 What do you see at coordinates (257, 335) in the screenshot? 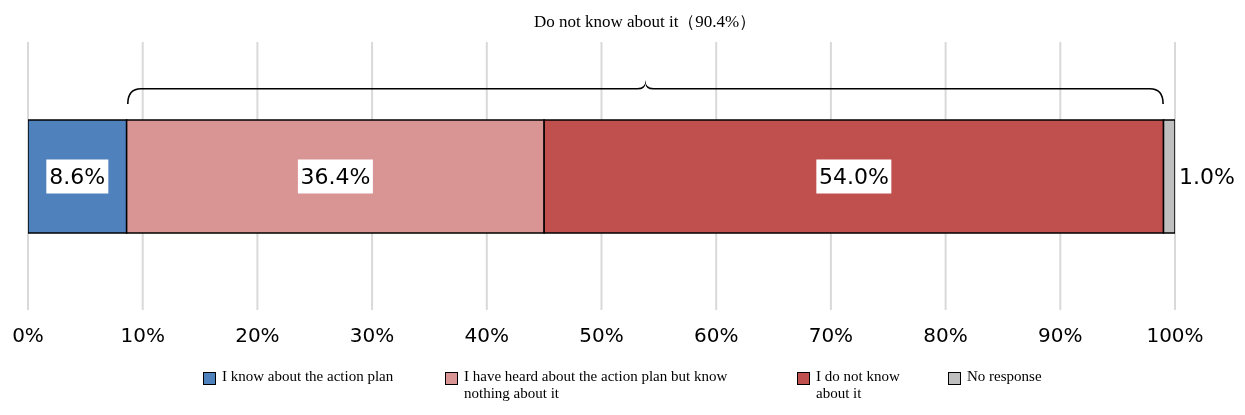
I see `x-tick-label: 20%` at bounding box center [257, 335].